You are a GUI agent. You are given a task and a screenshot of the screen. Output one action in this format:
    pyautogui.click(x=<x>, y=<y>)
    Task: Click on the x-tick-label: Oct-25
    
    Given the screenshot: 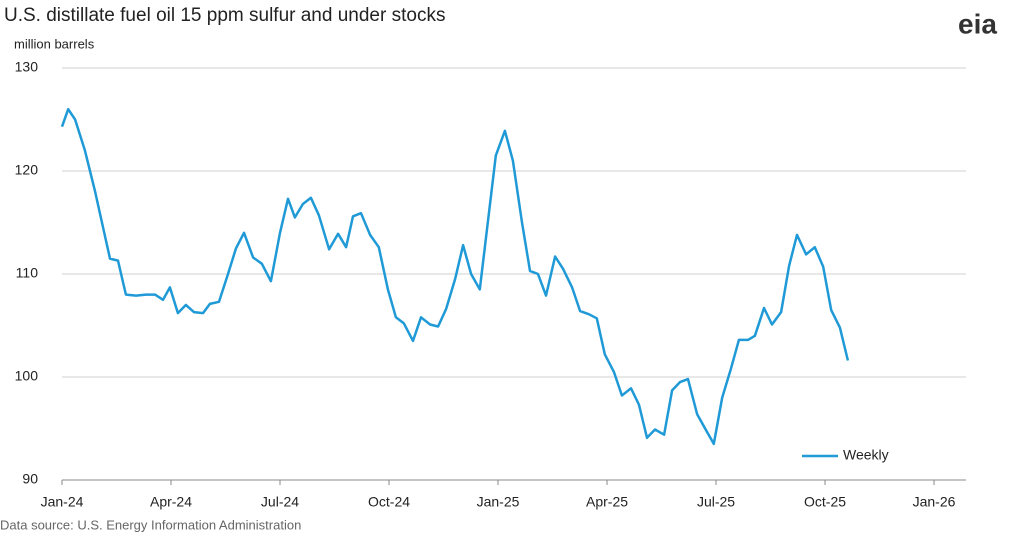 What is the action you would take?
    pyautogui.click(x=825, y=502)
    